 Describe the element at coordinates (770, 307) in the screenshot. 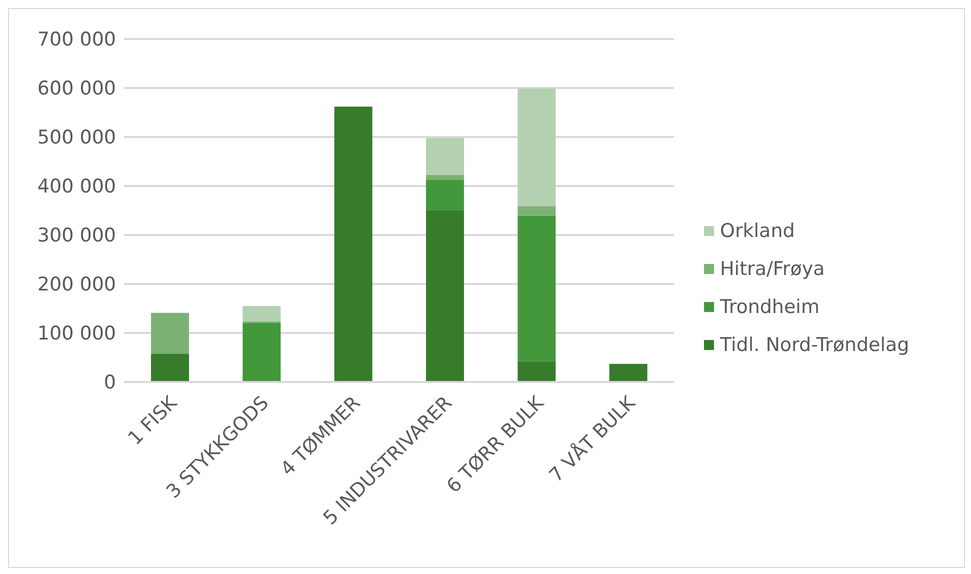

I see `legend-label: Trondheim` at that location.